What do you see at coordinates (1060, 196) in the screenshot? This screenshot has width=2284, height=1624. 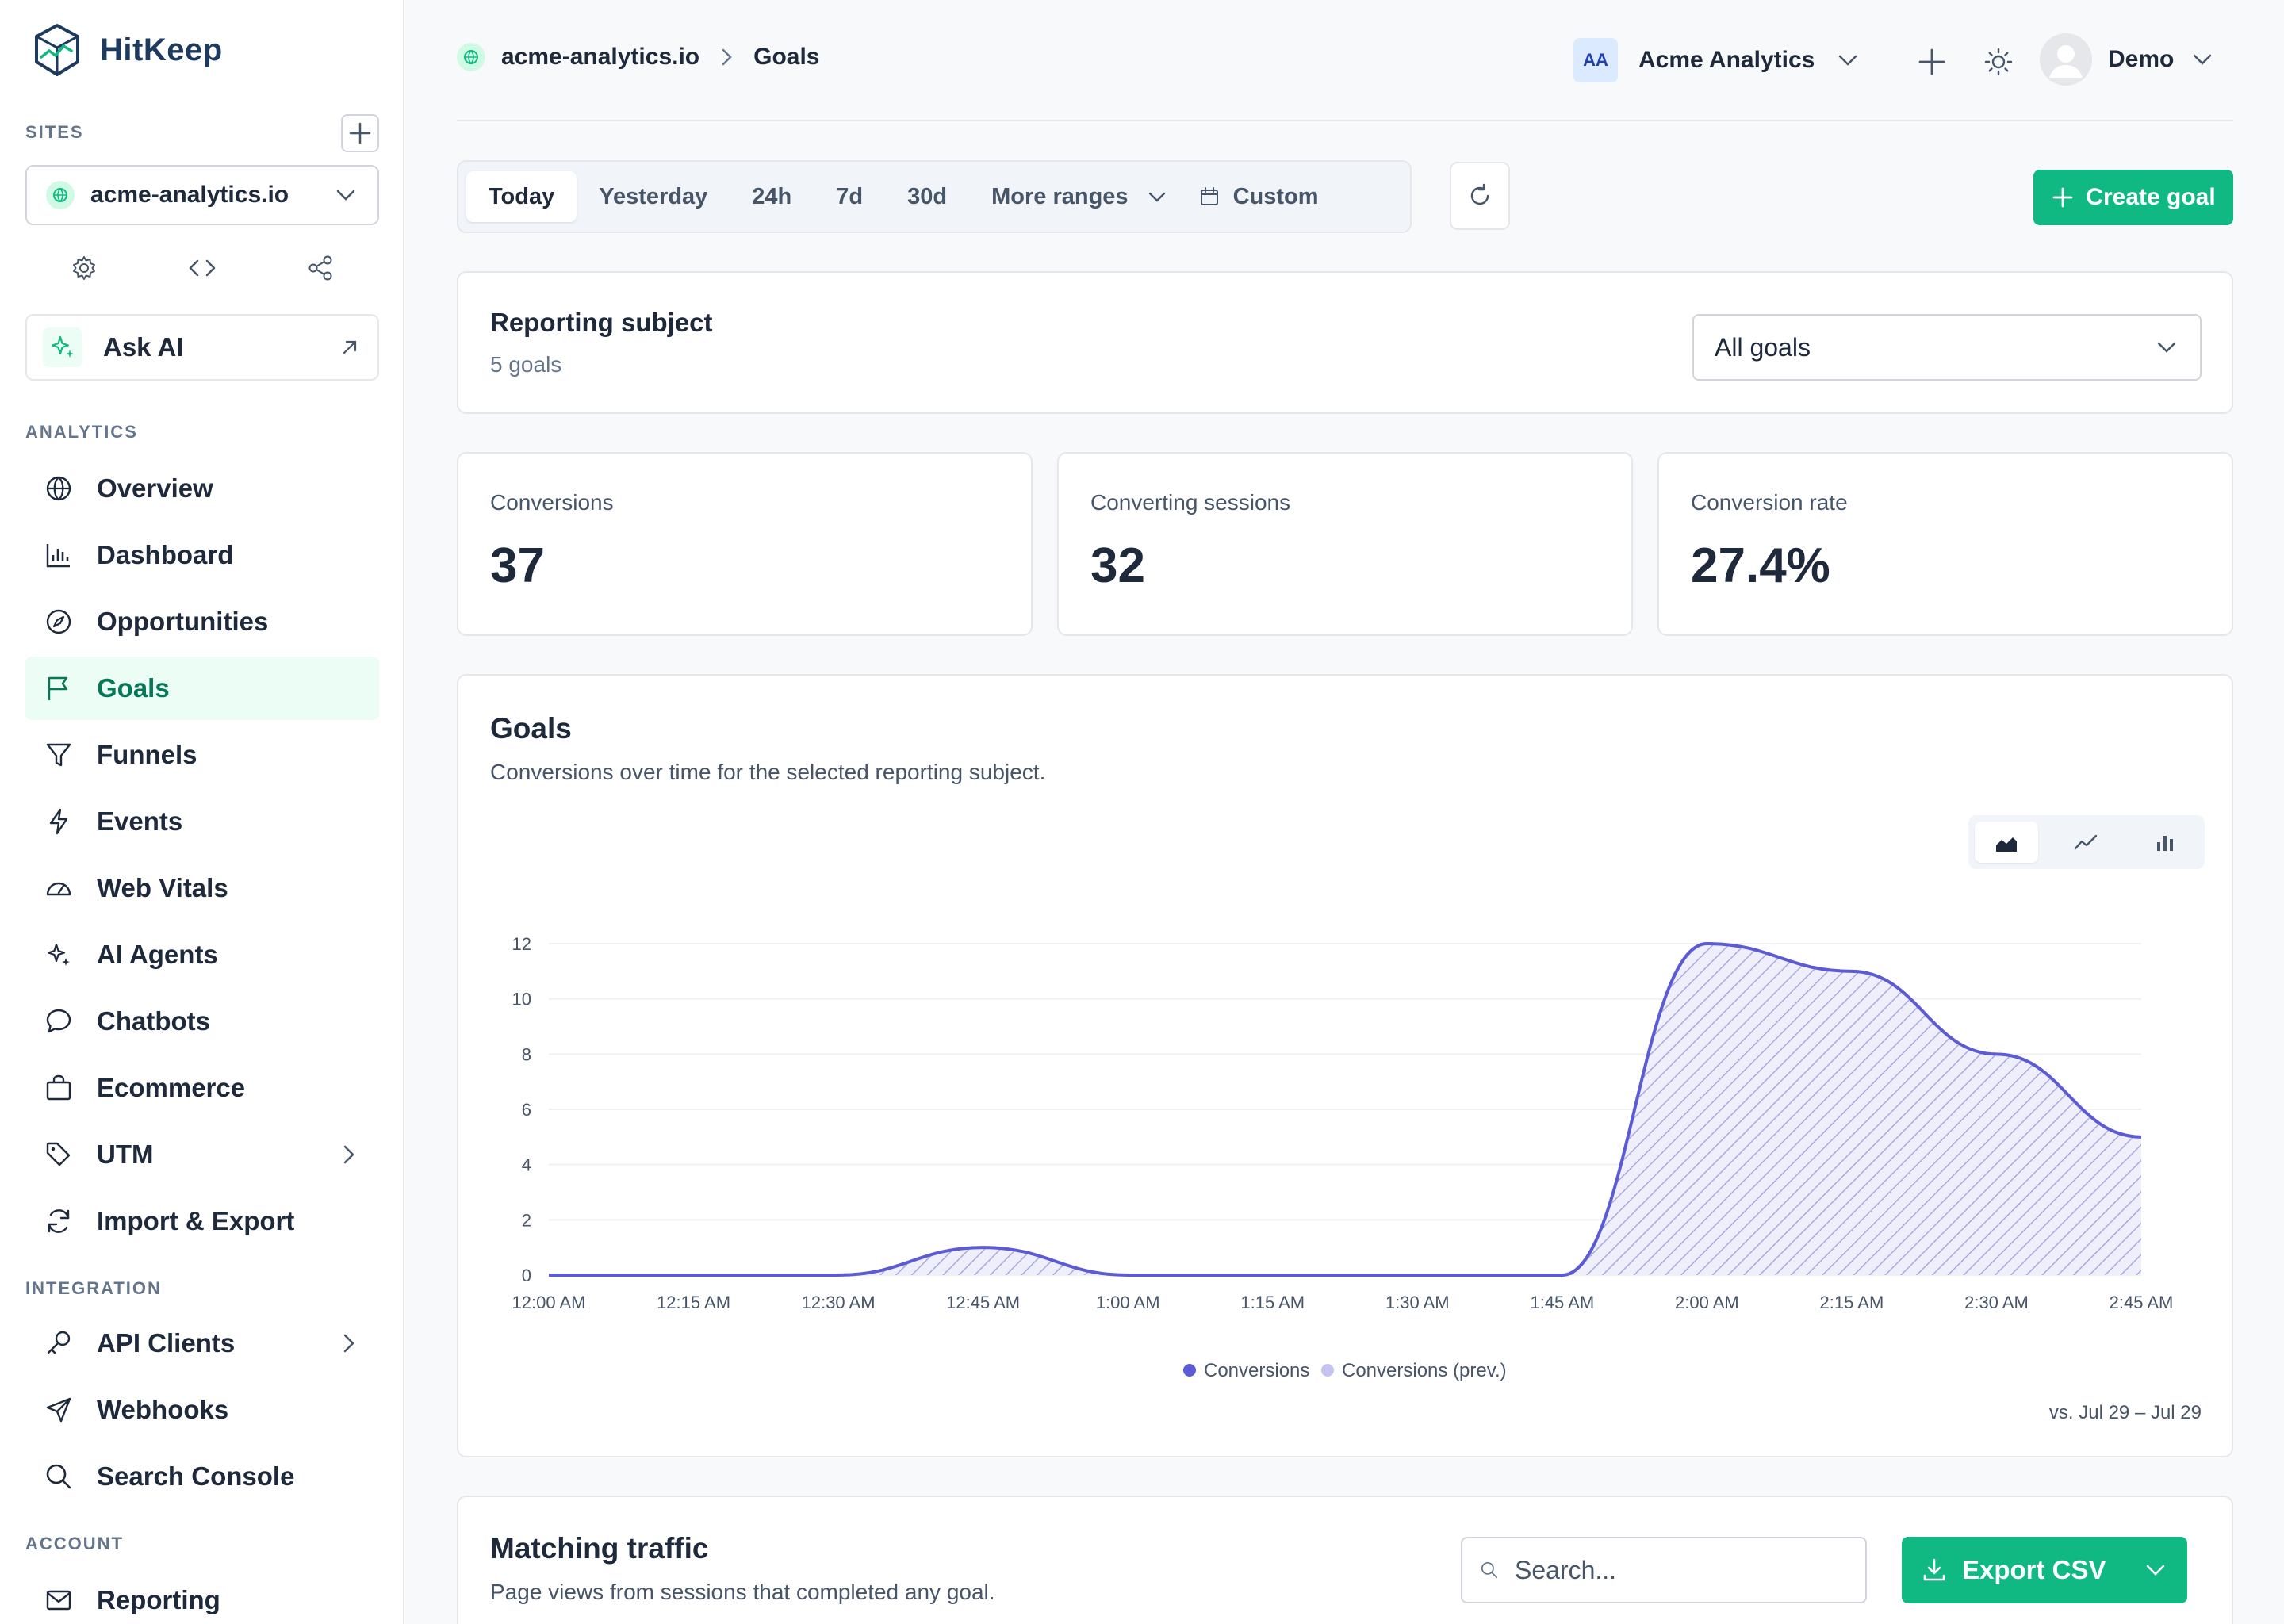 I see `more-ranges-label: More ranges` at bounding box center [1060, 196].